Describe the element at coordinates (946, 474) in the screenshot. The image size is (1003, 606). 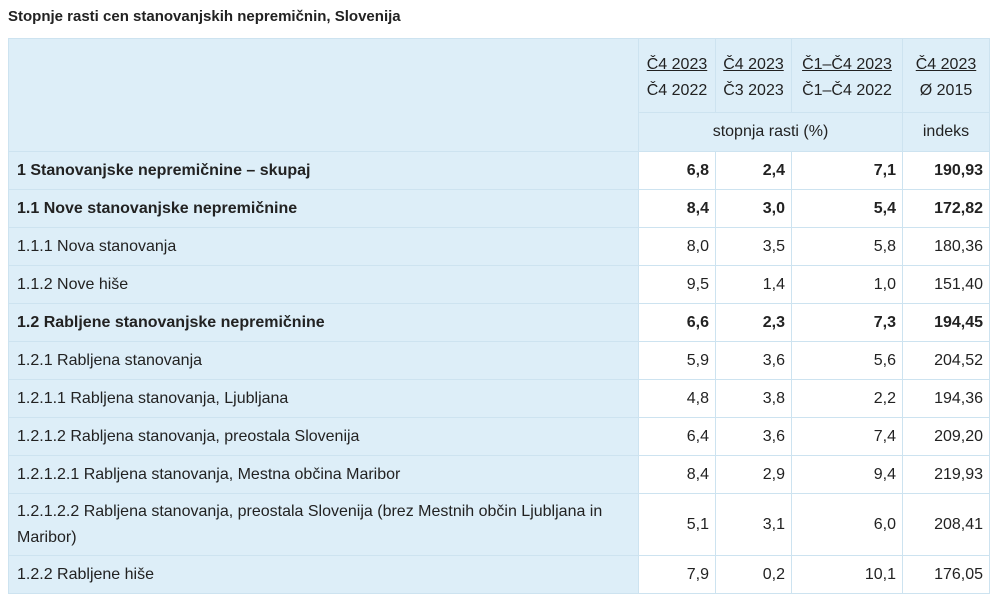
I see `value-cell: 219,93` at that location.